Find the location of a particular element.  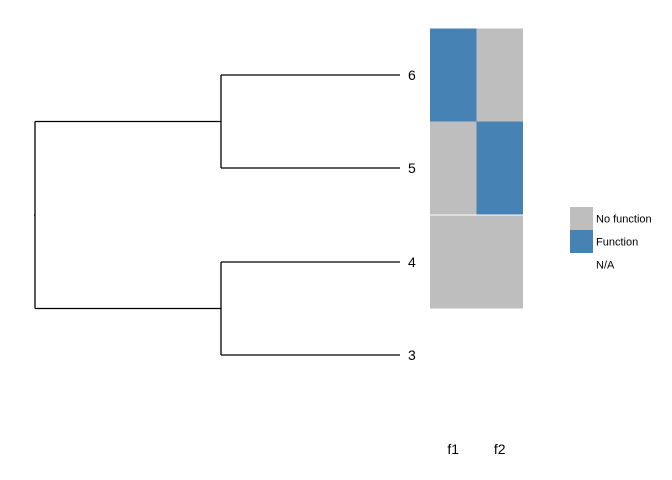

legend-label: N/A is located at coordinates (605, 266).